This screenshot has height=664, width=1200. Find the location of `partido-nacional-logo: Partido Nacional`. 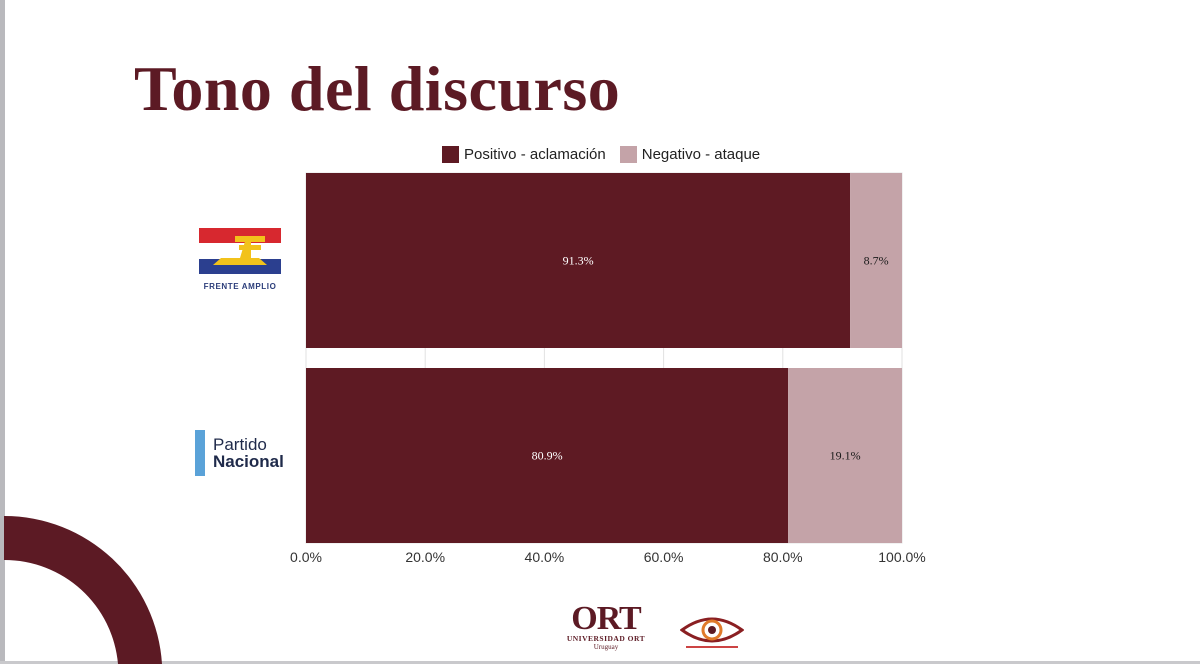

partido-nacional-logo: Partido Nacional is located at coordinates (239, 453).